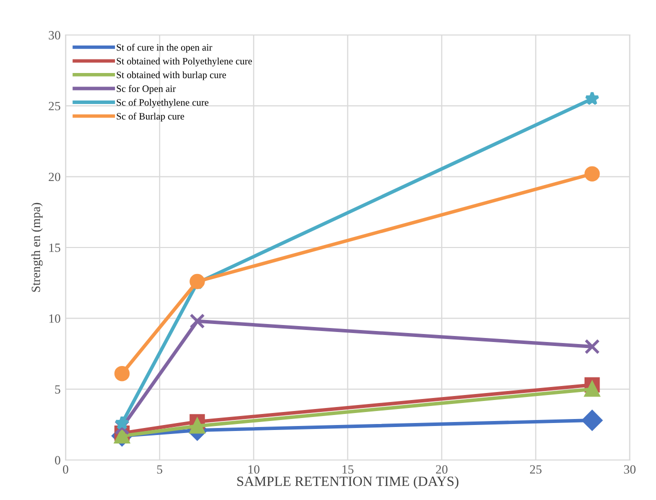  Describe the element at coordinates (57, 460) in the screenshot. I see `y-tick-label: 0` at that location.